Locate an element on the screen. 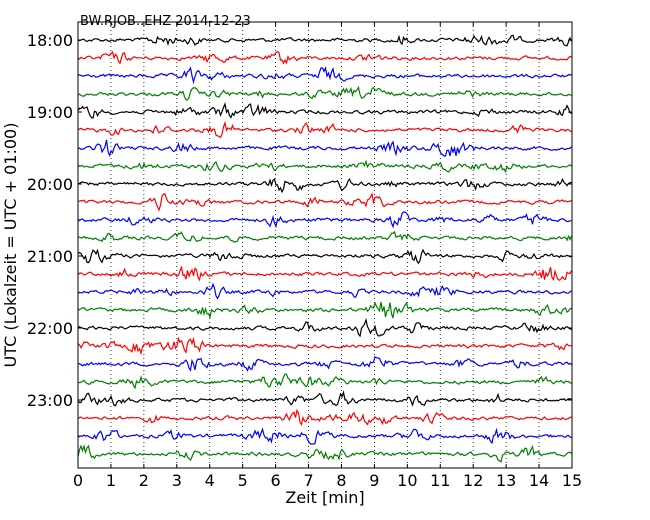  y-axis-label: UTC (Lokalzeit = UTC + 01:00) is located at coordinates (10, 245).